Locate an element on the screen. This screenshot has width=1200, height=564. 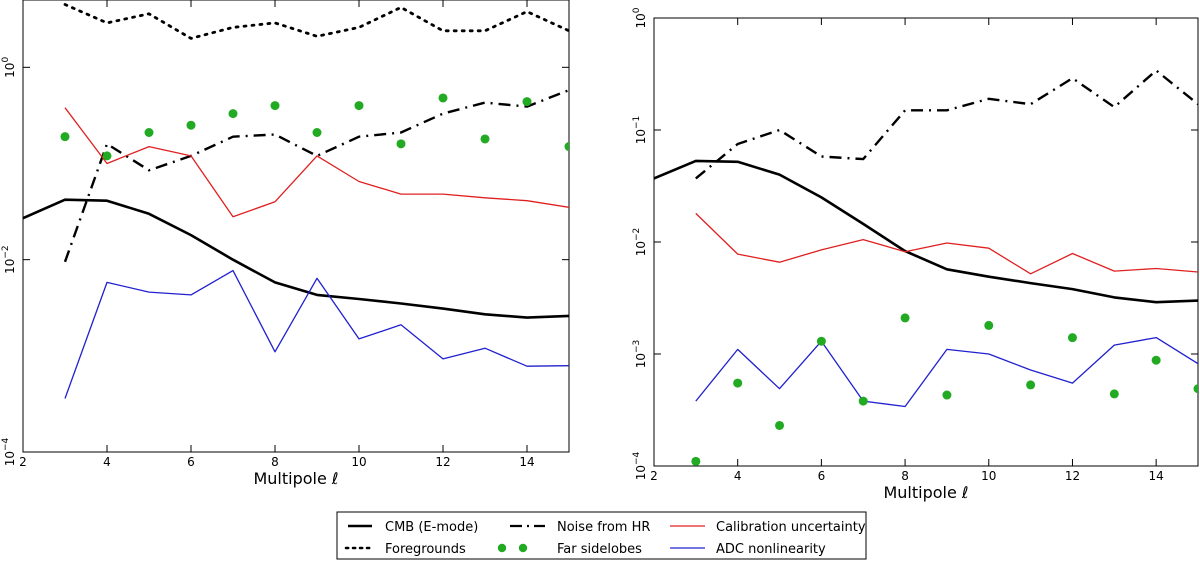
legend-label-sidelobes: Far sidelobes is located at coordinates (599, 549).